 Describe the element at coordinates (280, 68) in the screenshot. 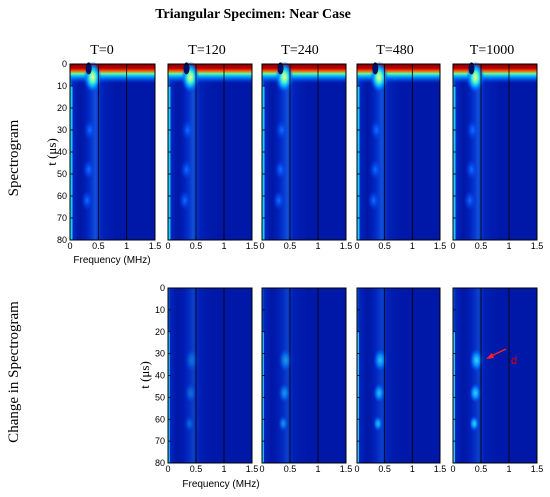

I see `spectrogram-panel-2-notch` at that location.